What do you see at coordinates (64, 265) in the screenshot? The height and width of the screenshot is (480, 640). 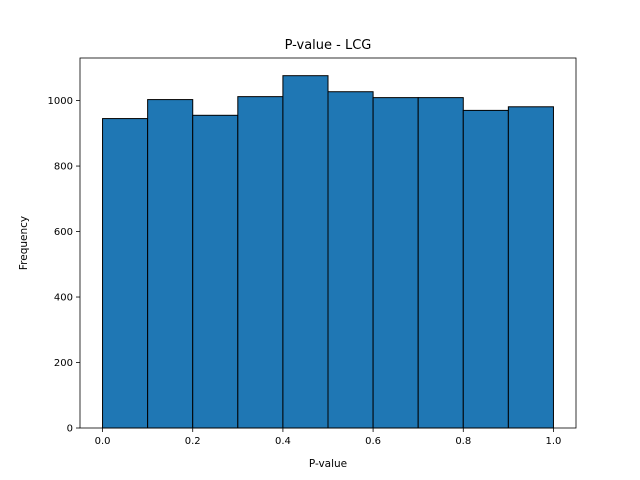 I see `y-axis-ticks: 0 200 400 600 800 1000` at bounding box center [64, 265].